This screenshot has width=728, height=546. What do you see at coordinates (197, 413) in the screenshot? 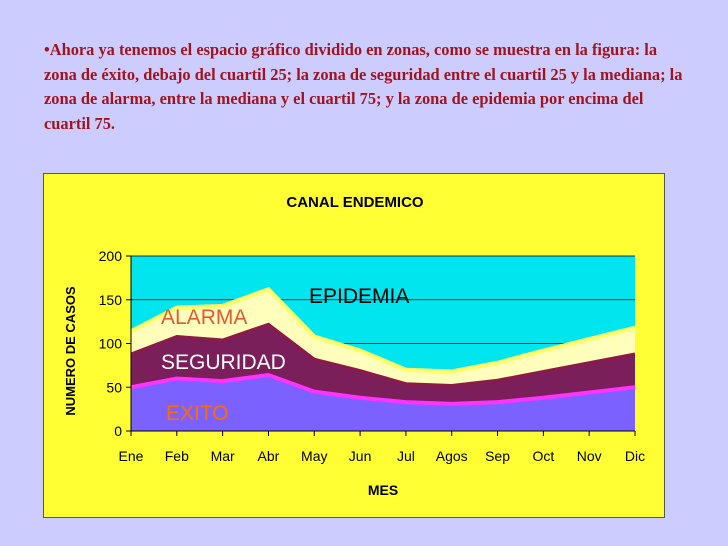
I see `zone-label-exito: EXITO` at bounding box center [197, 413].